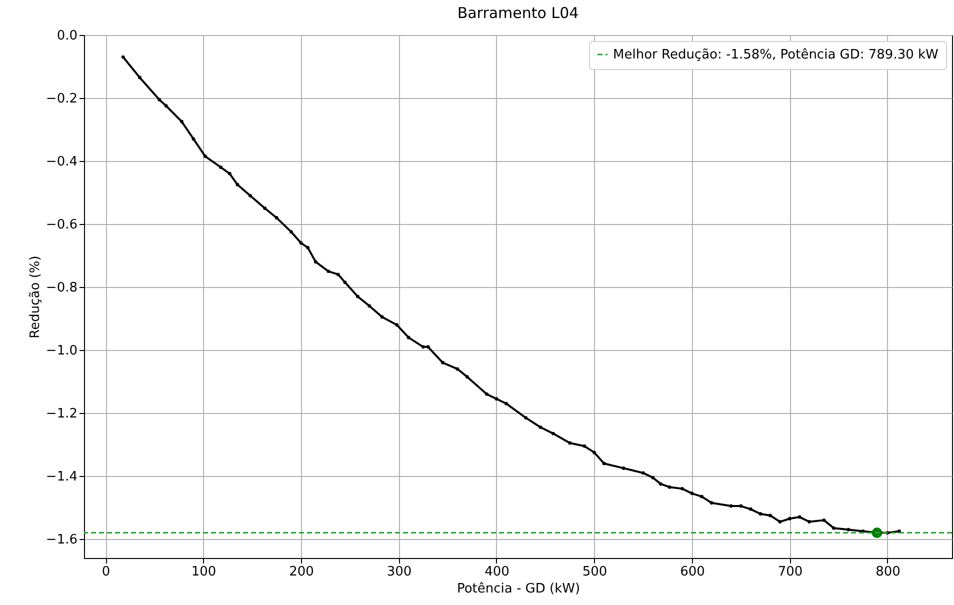 Image resolution: width=954 pixels, height=605 pixels. What do you see at coordinates (62, 99) in the screenshot?
I see `y-tick-label: −0.2` at bounding box center [62, 99].